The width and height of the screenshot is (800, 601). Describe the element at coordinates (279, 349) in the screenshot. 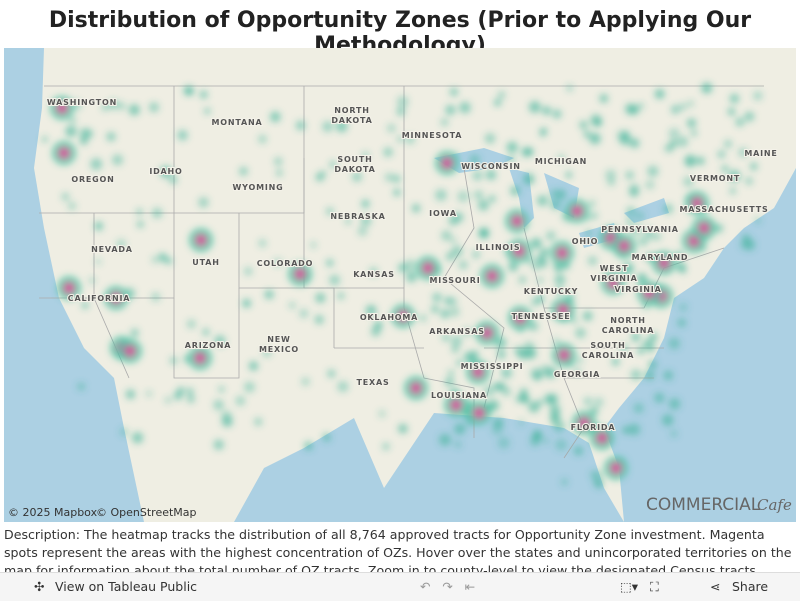

I see `state-label-line: MEXICO` at that location.